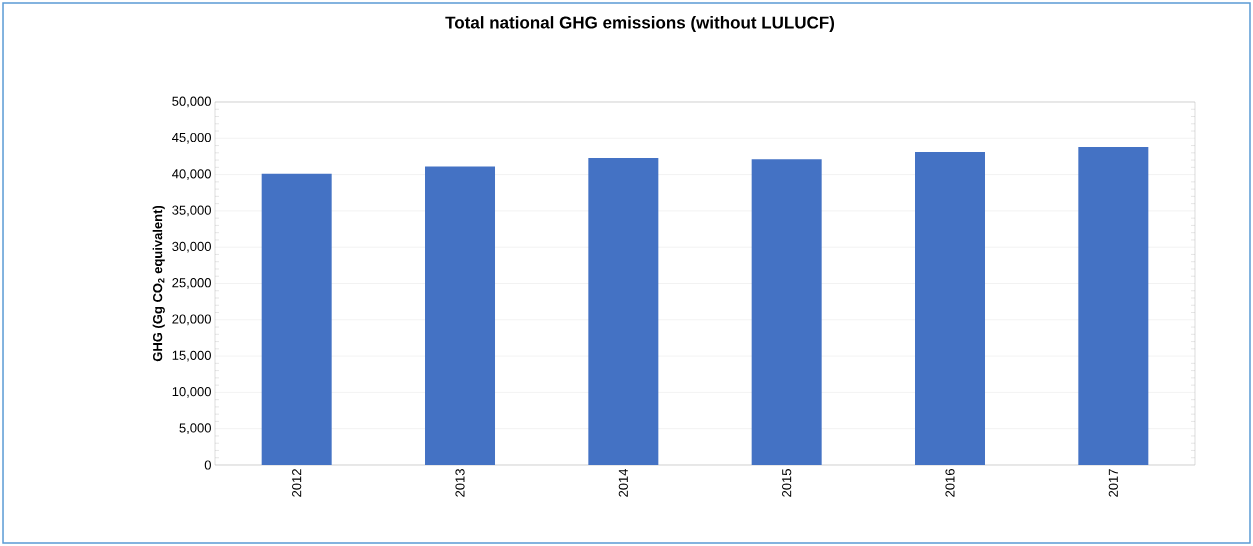 Image resolution: width=1253 pixels, height=546 pixels. I want to click on y-tick-label: 50,000, so click(191, 102).